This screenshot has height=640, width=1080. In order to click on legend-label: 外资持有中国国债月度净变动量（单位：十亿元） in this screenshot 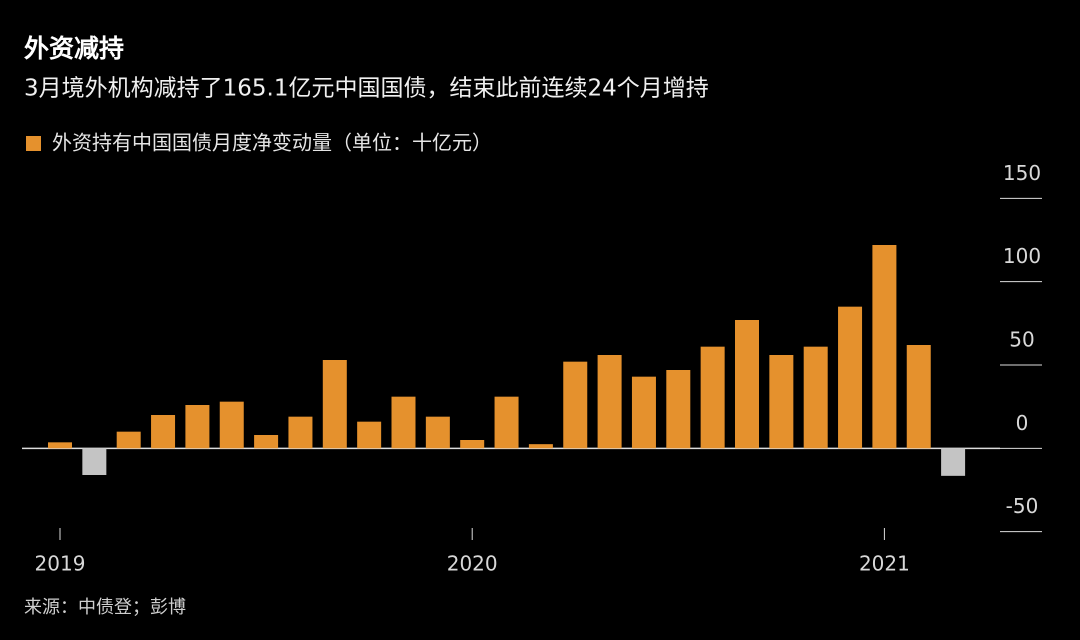, I will do `click(272, 143)`.